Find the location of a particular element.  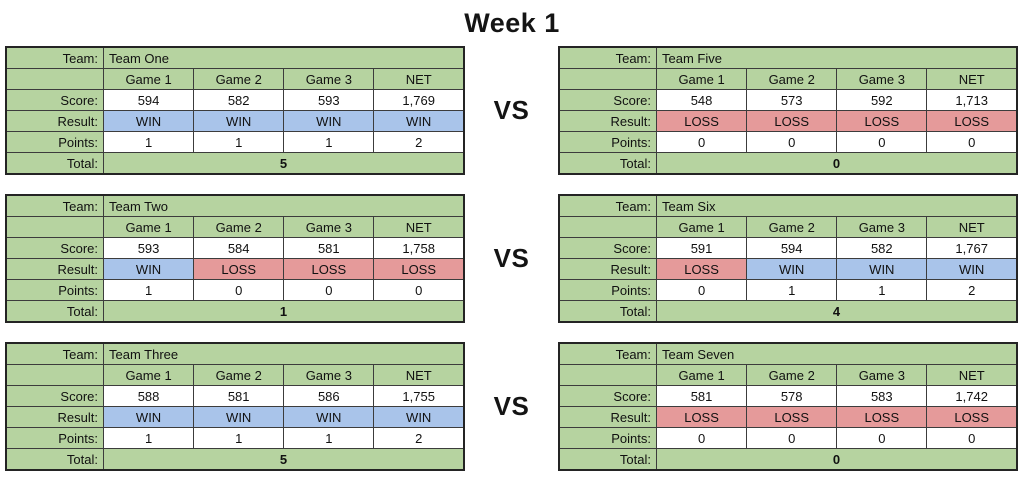

score-row: Score: 593 584 581 1,758 is located at coordinates (235, 248).